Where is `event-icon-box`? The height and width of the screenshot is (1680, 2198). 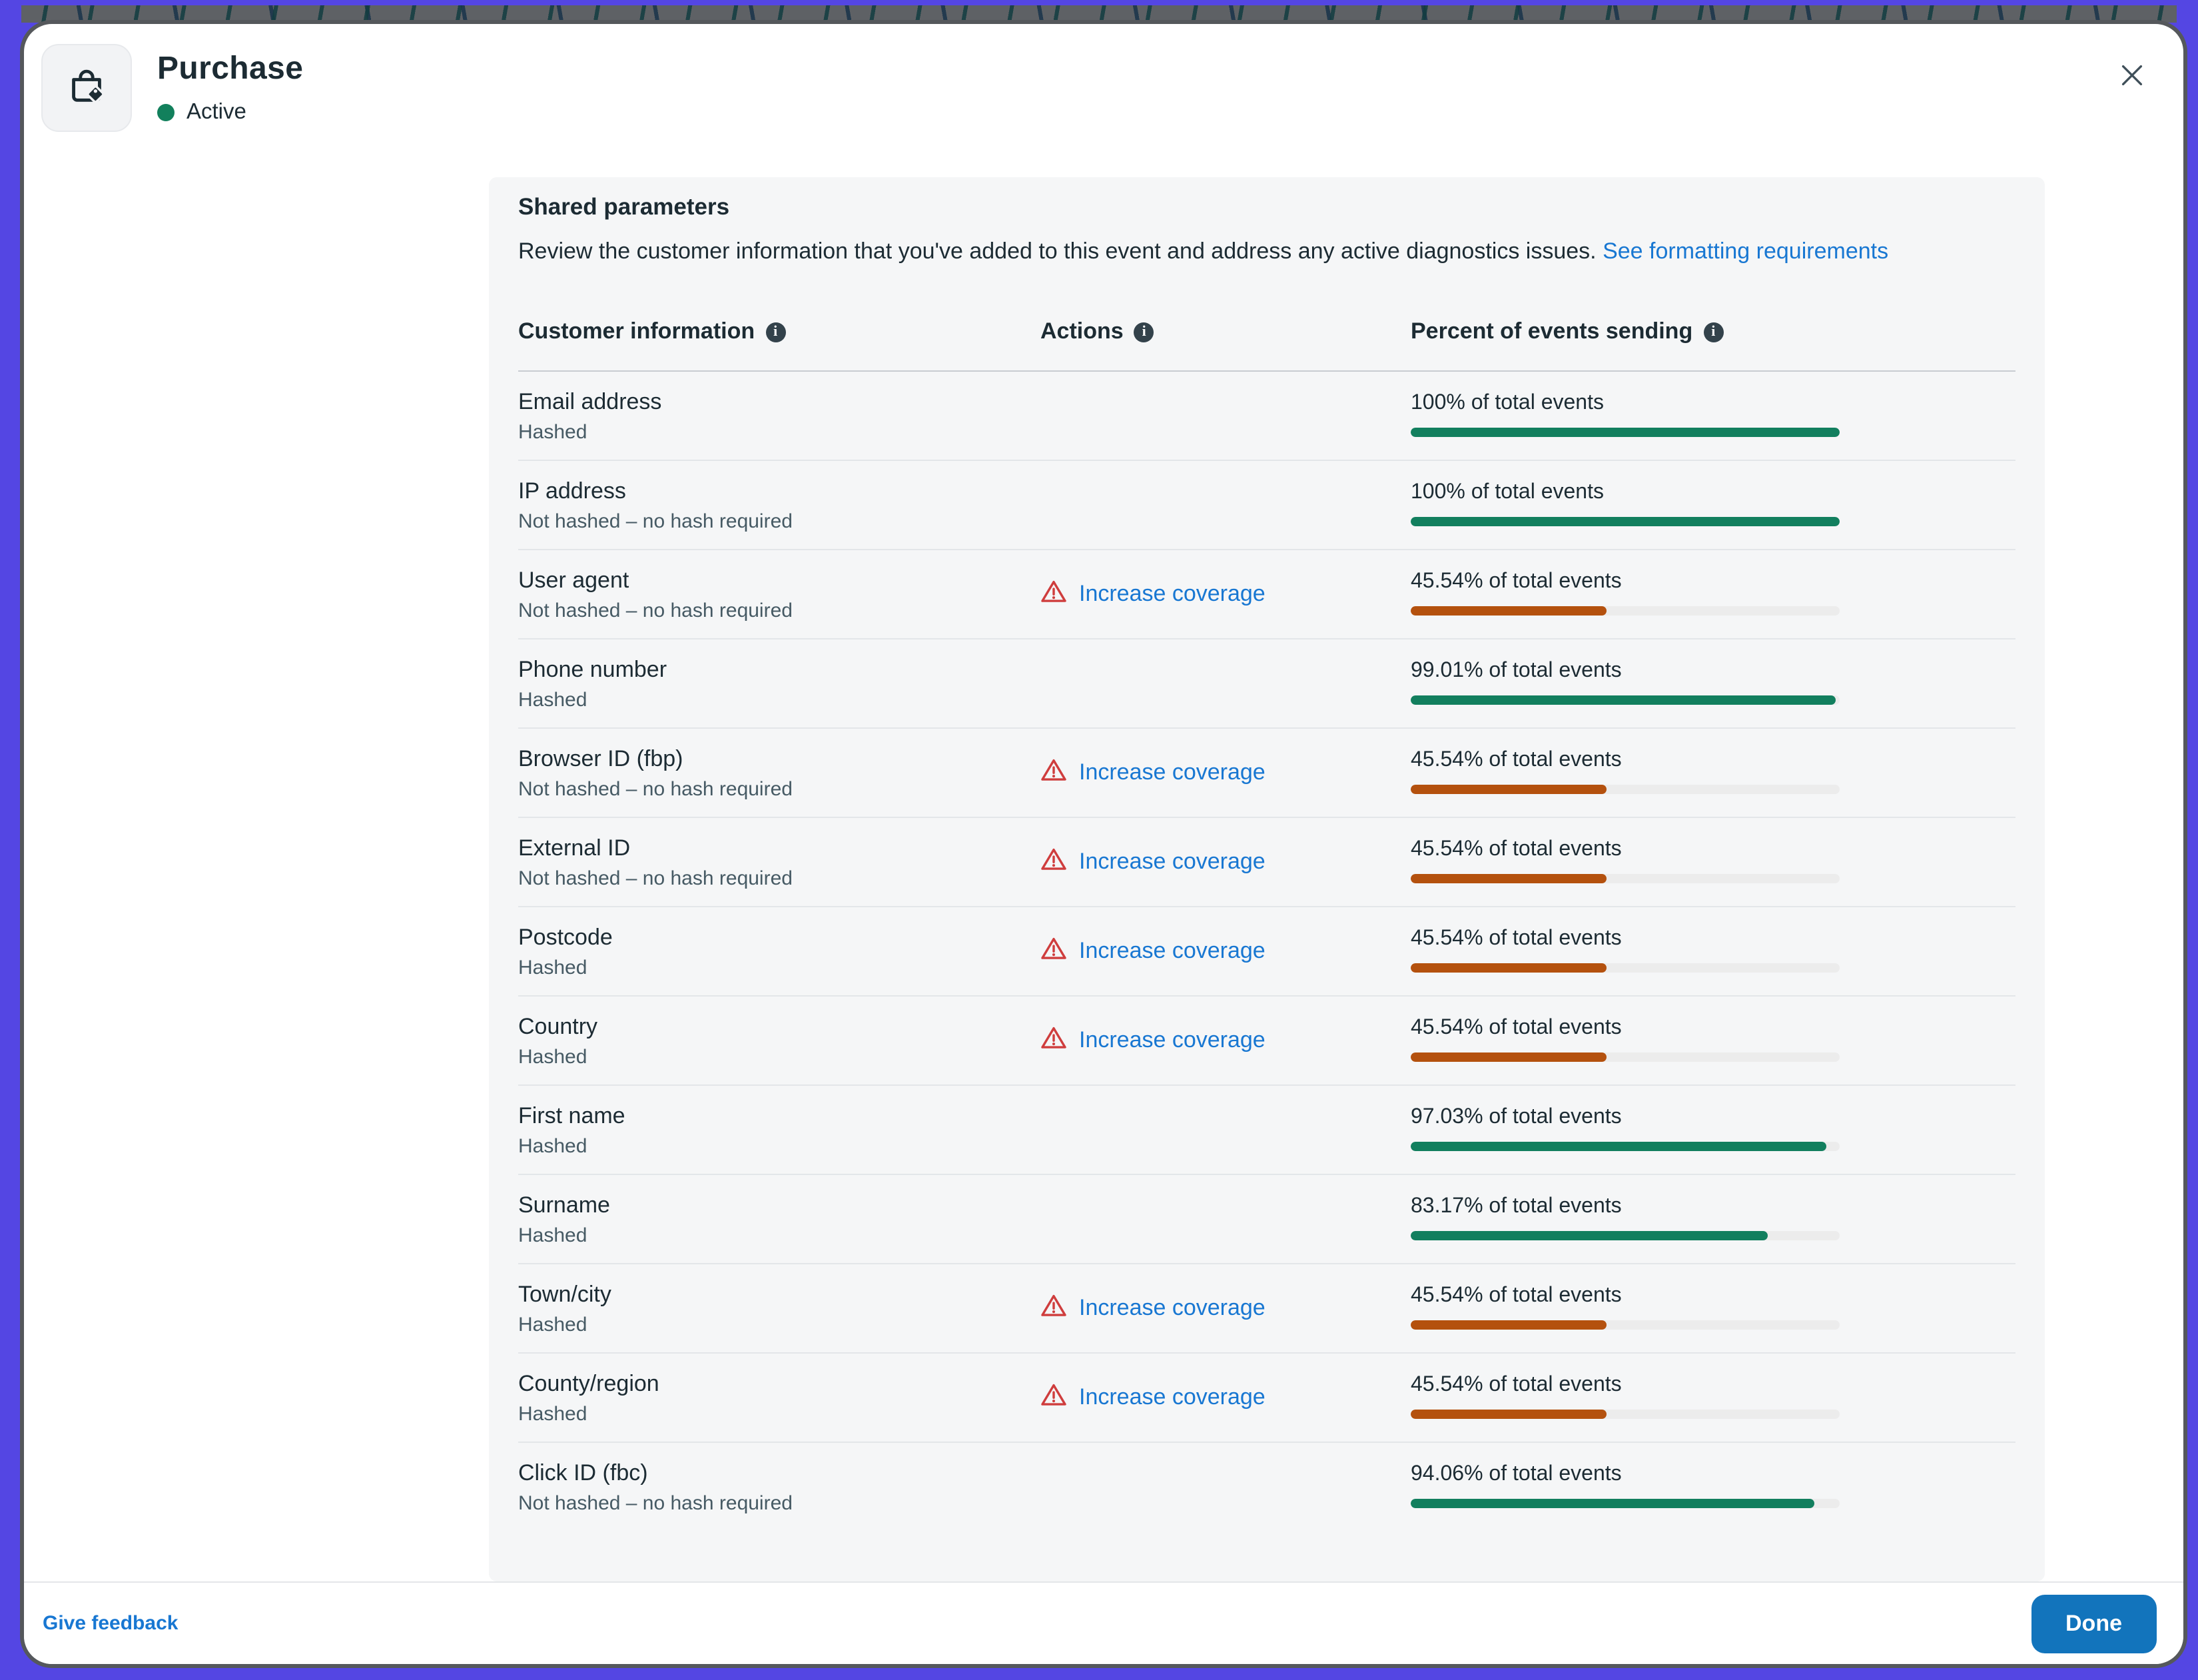
event-icon-box is located at coordinates (86, 88).